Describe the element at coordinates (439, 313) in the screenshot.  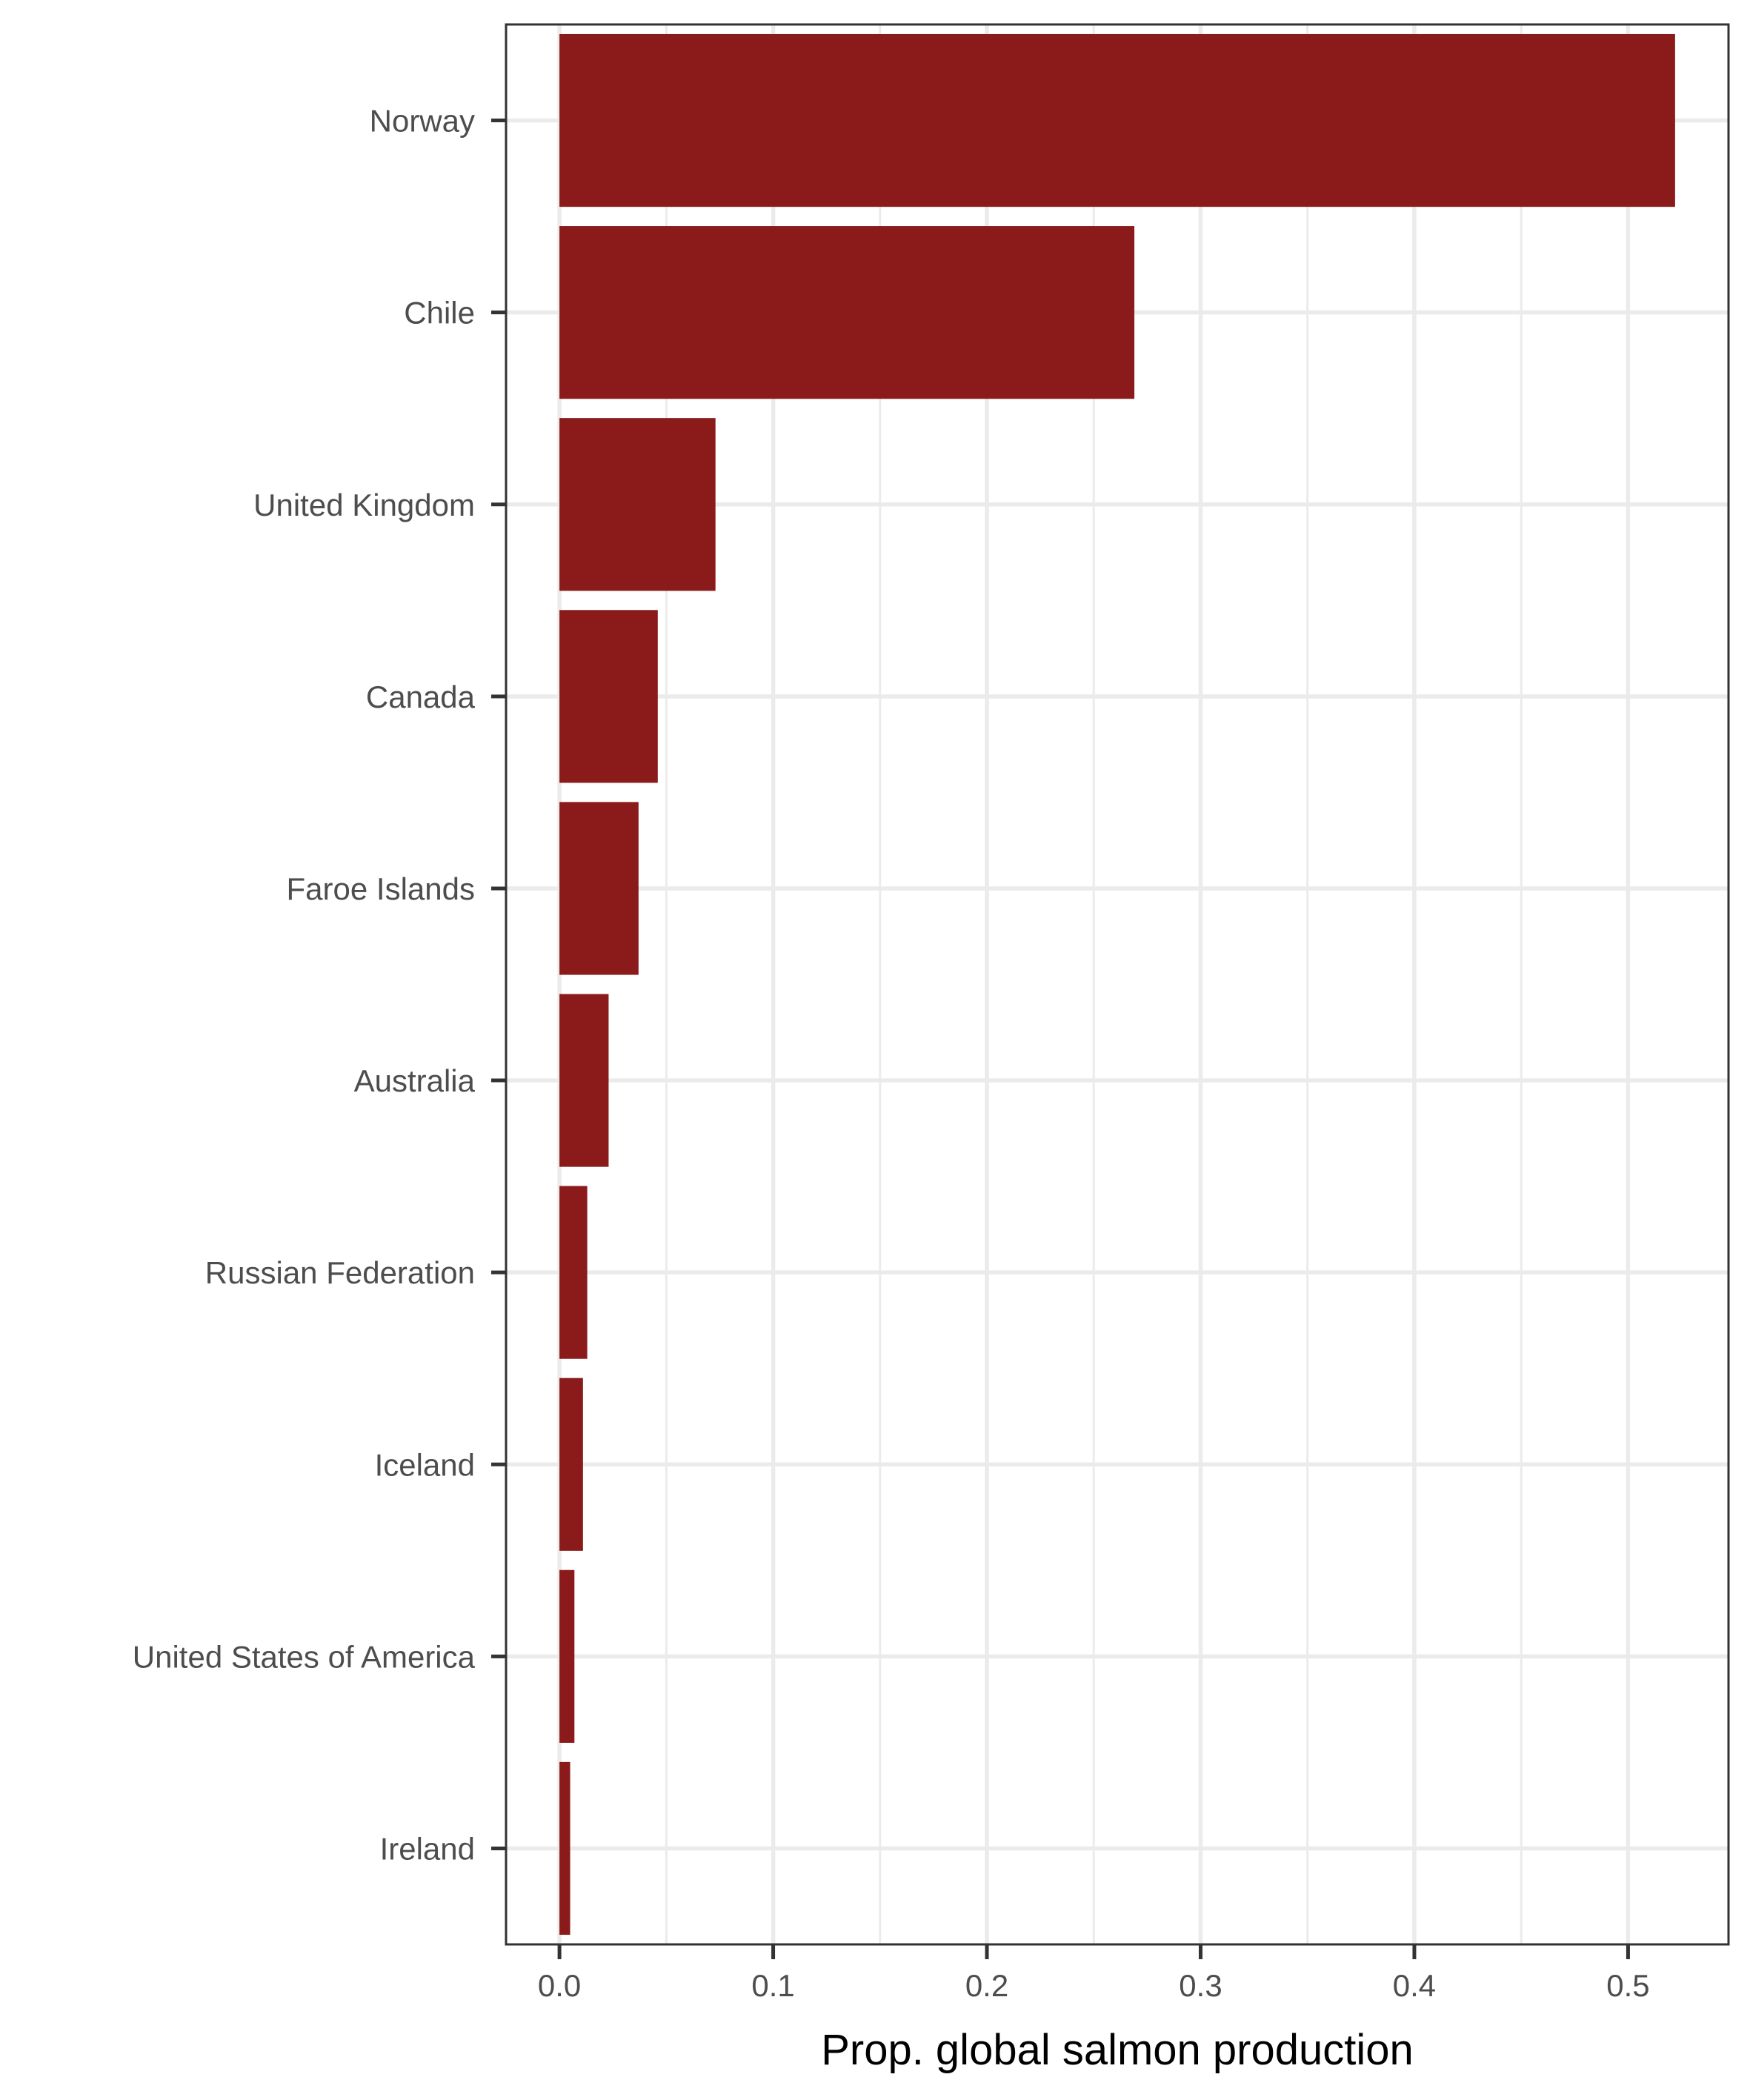
I see `y-tick-label: Chile` at that location.